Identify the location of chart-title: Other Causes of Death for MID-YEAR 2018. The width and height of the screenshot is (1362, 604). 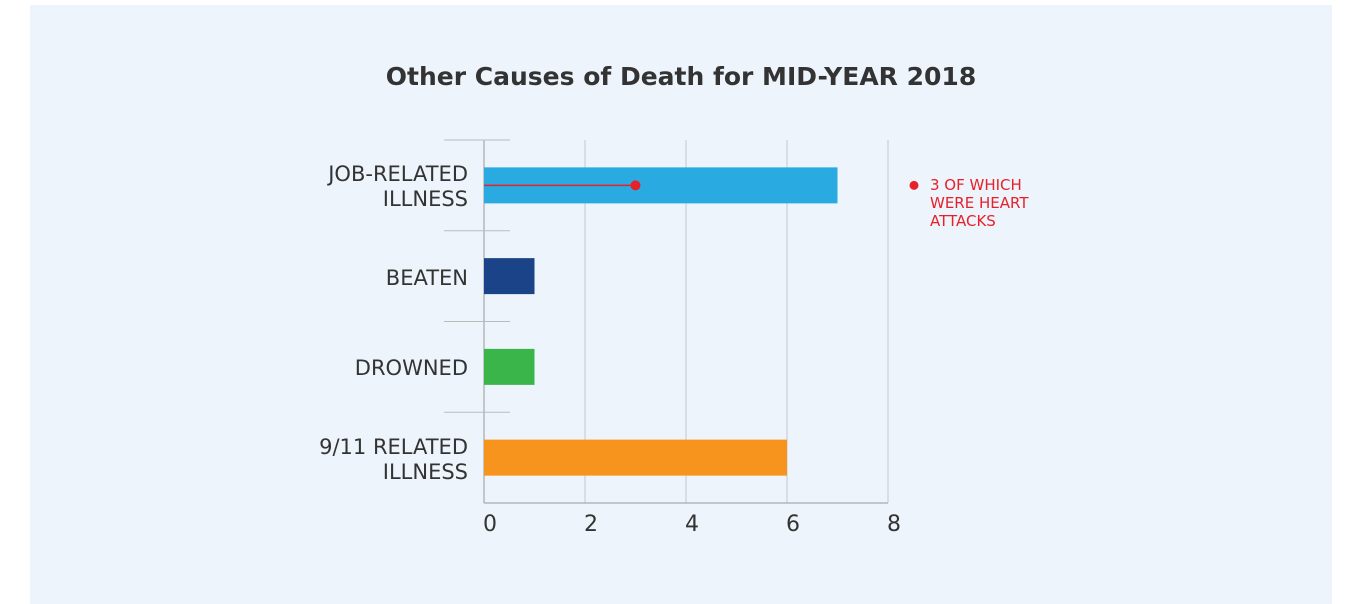
(681, 76).